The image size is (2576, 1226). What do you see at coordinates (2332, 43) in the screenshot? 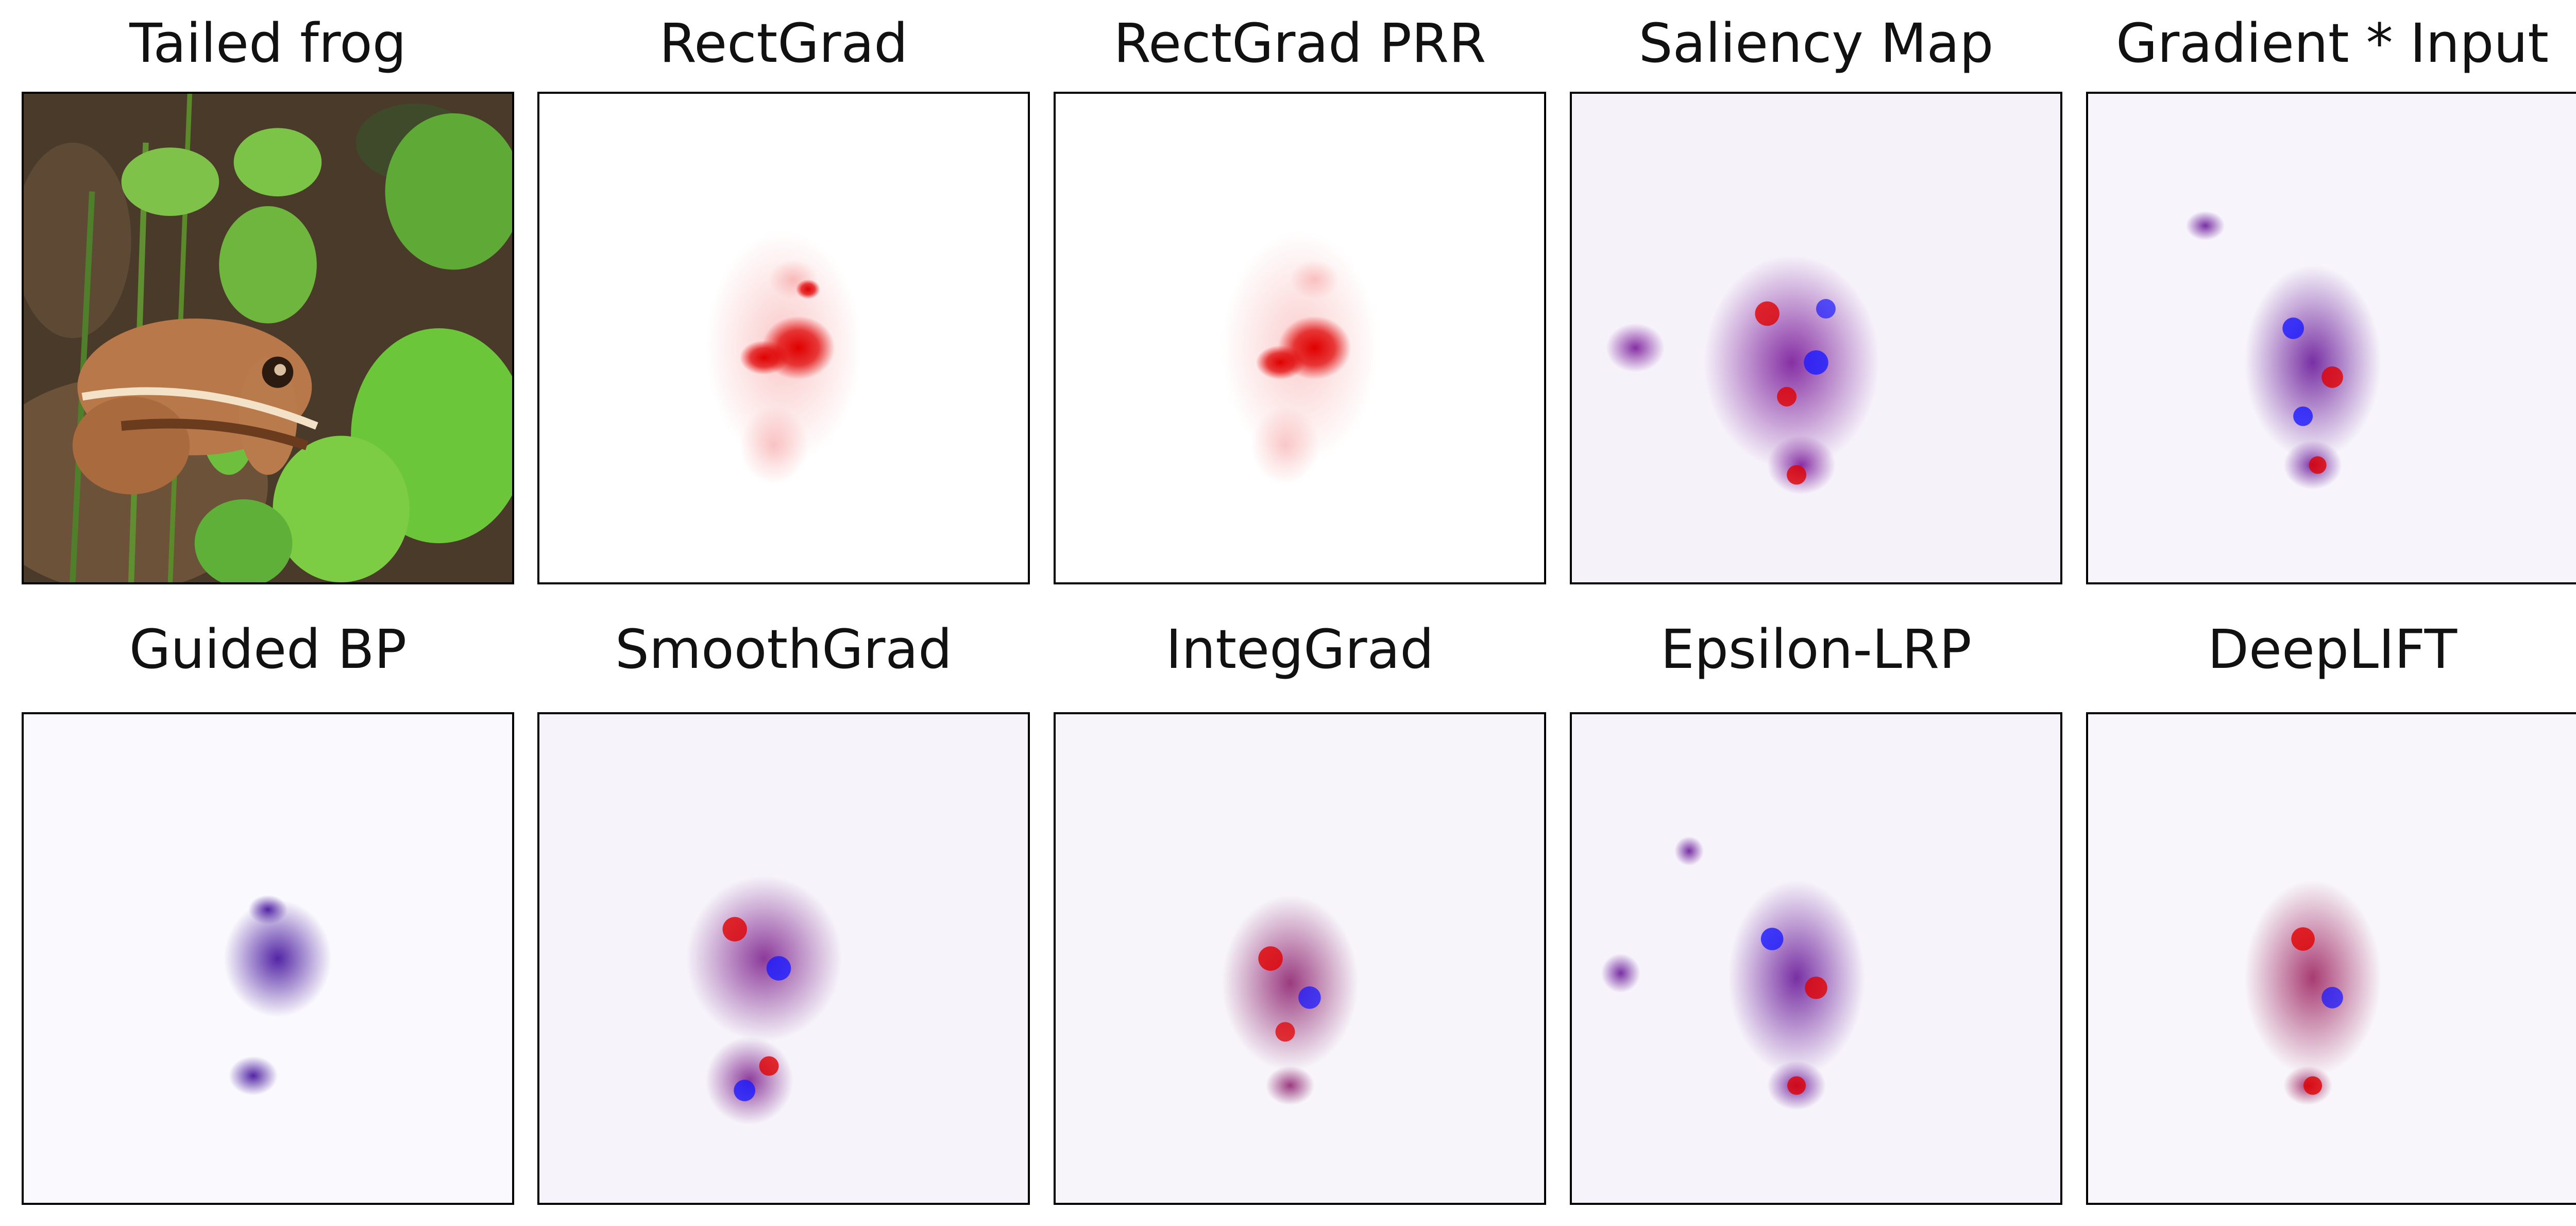
I see `panel-title: Gradient * Input` at bounding box center [2332, 43].